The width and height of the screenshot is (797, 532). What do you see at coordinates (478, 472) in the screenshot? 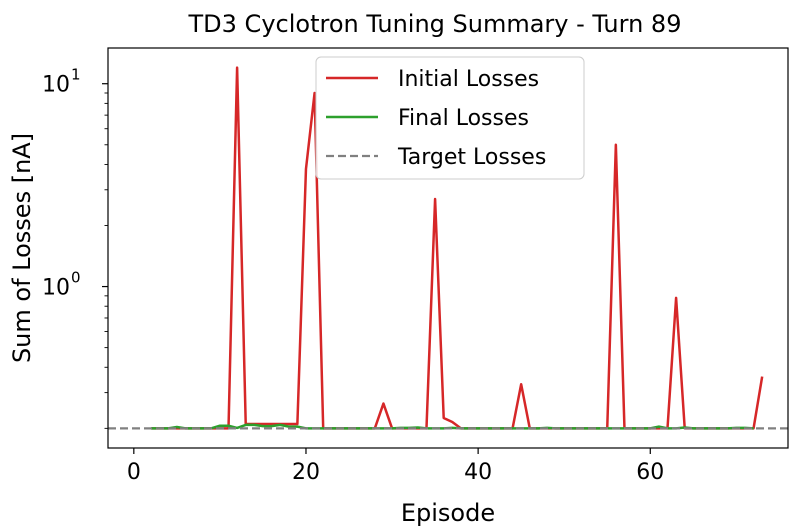
I see `x-tick-label: 40` at bounding box center [478, 472].